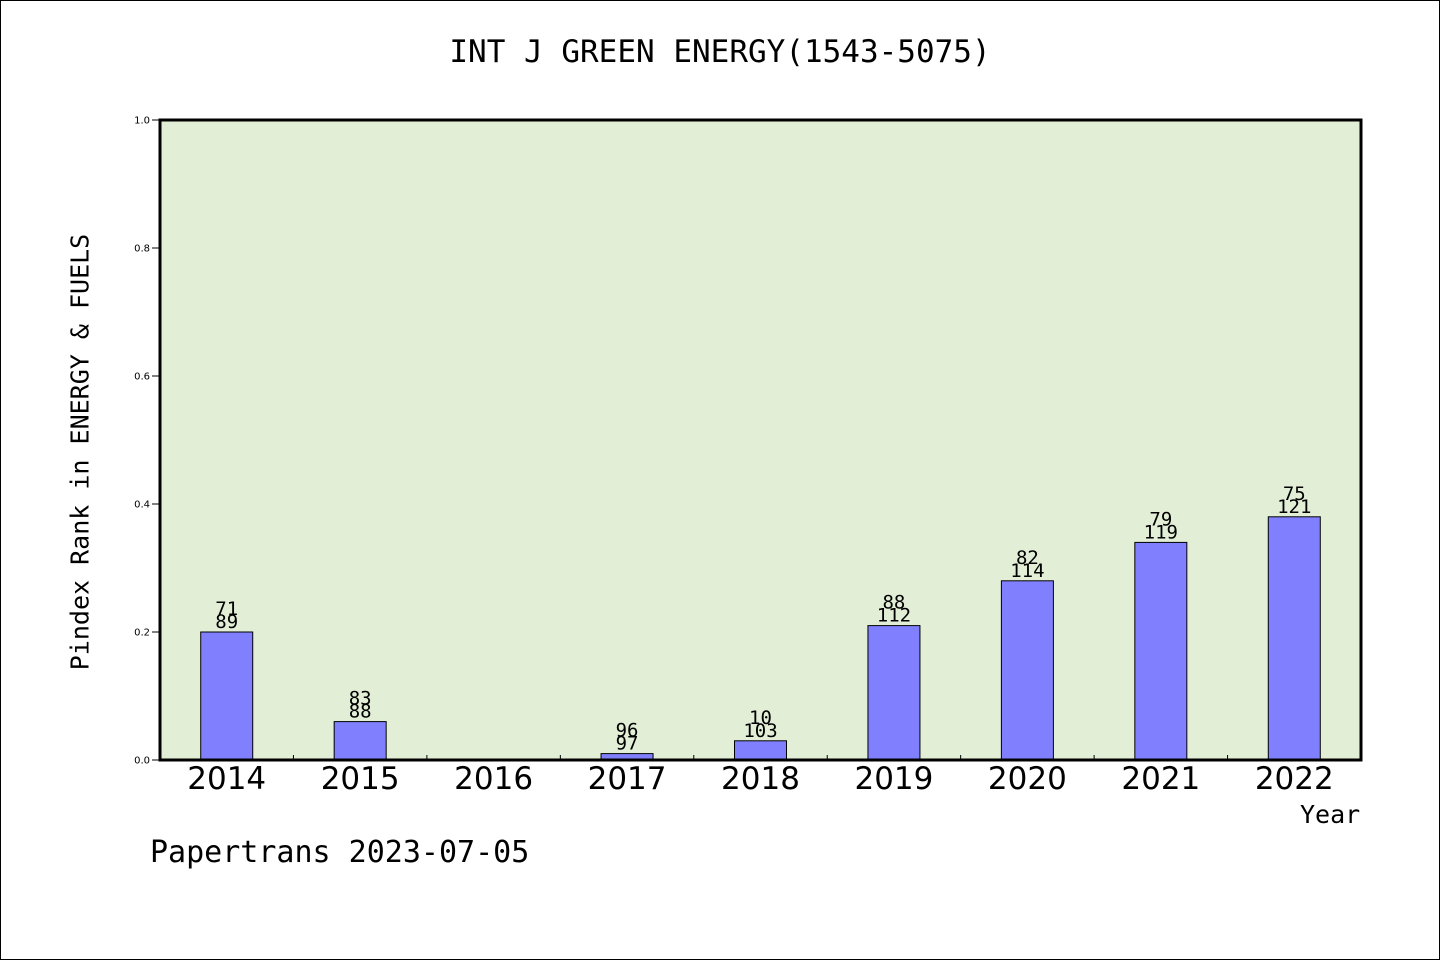 Image resolution: width=1440 pixels, height=960 pixels. Describe the element at coordinates (227, 696) in the screenshot. I see `bar-2014` at that location.